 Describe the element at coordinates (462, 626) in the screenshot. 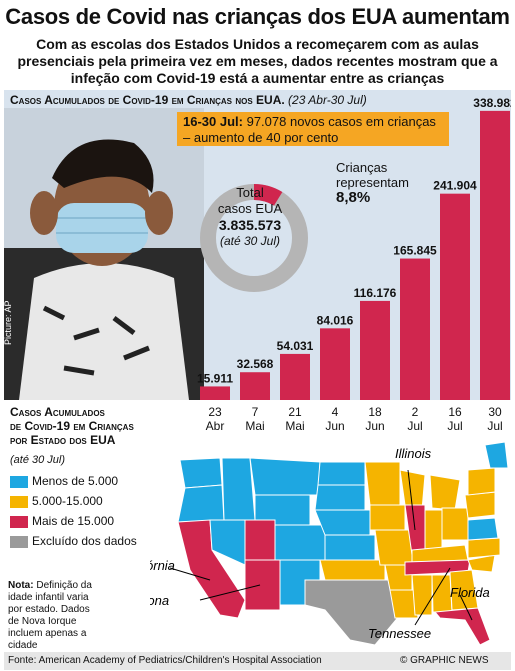

I see `state-florida` at that location.